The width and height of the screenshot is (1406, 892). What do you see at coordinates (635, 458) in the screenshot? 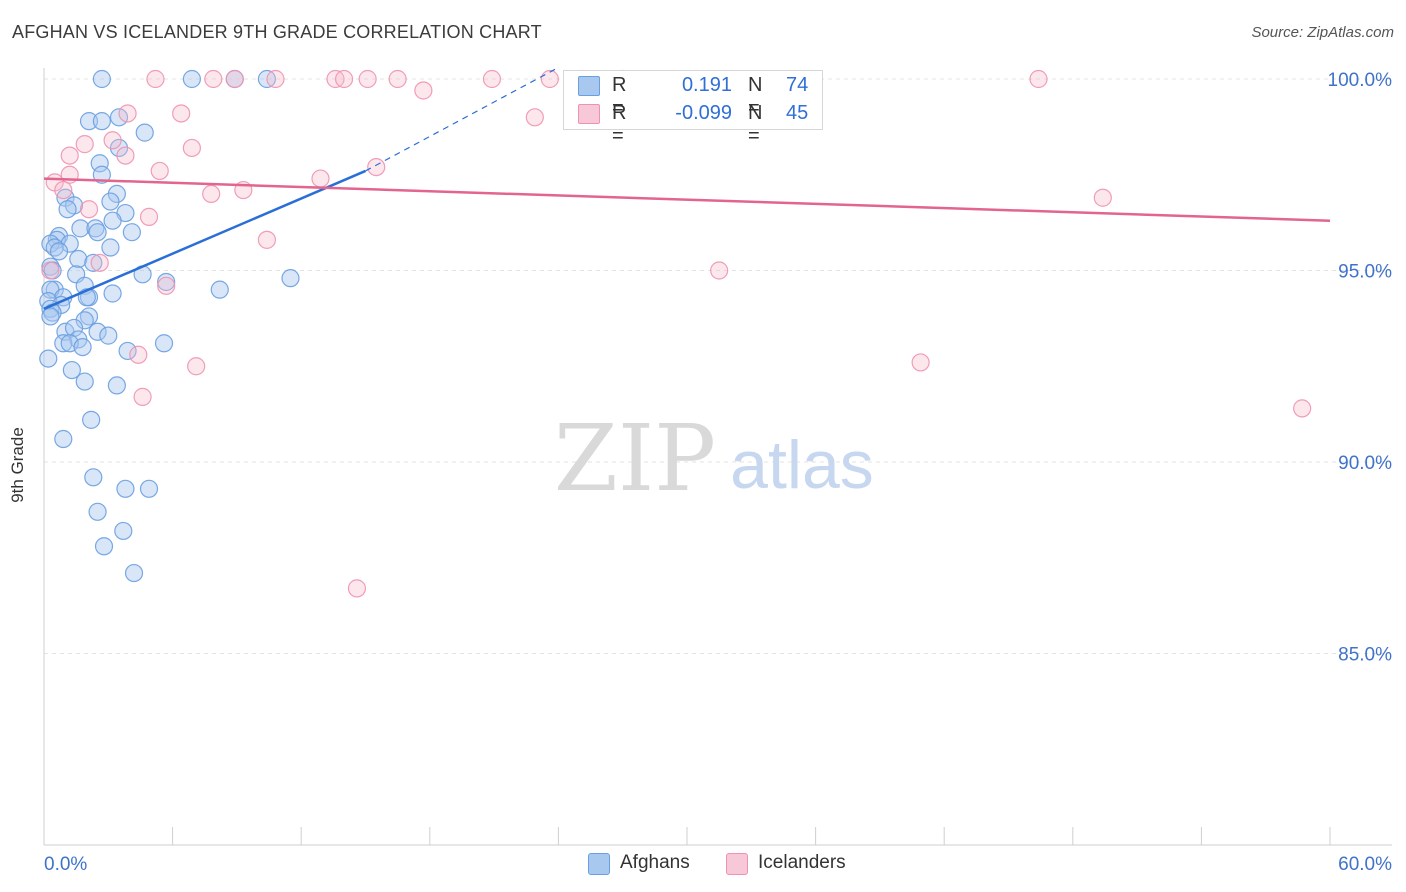
I see `watermark-zip: ZIP` at bounding box center [635, 458].